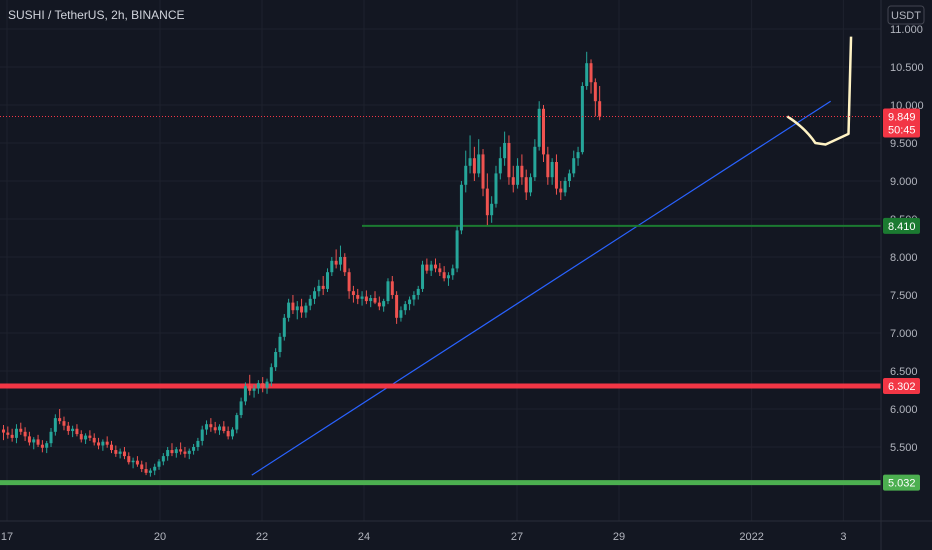  I want to click on price-tick-label: 9.500, so click(904, 144).